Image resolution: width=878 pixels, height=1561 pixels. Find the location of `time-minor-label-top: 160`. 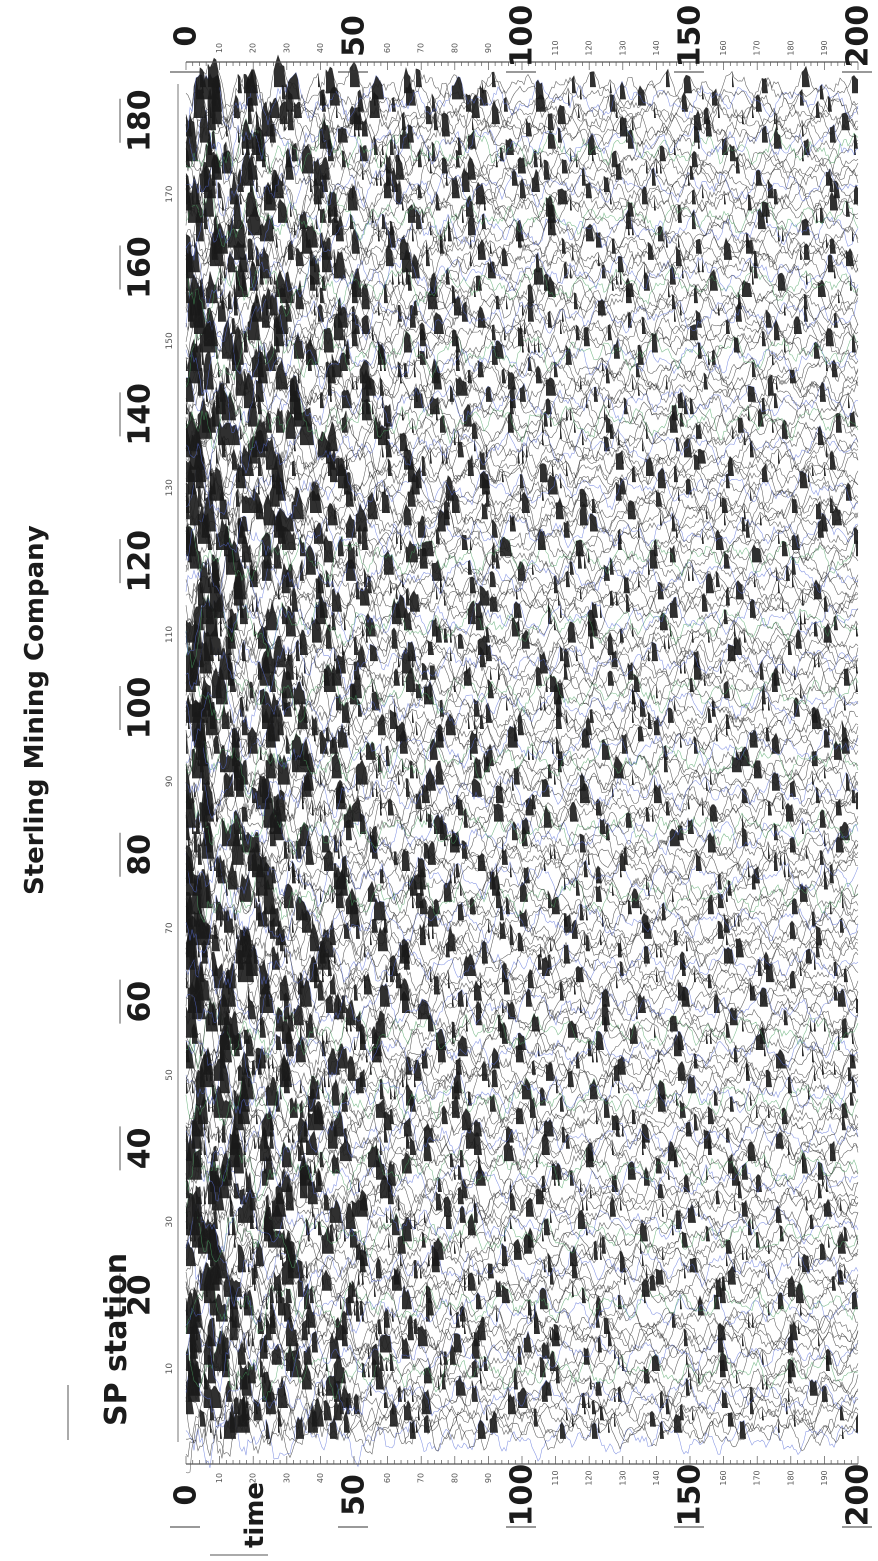

time-minor-label-top: 160 is located at coordinates (723, 47).